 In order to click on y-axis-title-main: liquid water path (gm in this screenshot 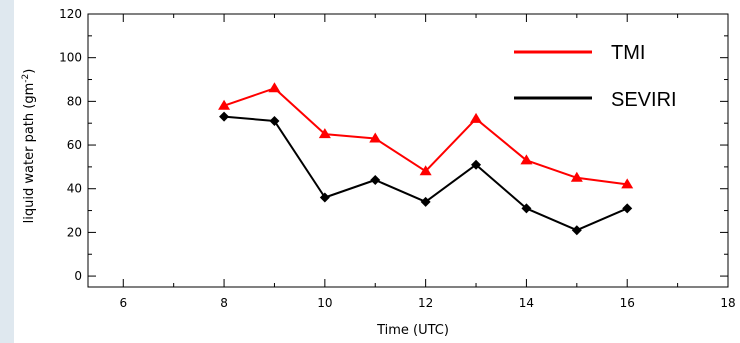, I will do `click(29, 153)`.